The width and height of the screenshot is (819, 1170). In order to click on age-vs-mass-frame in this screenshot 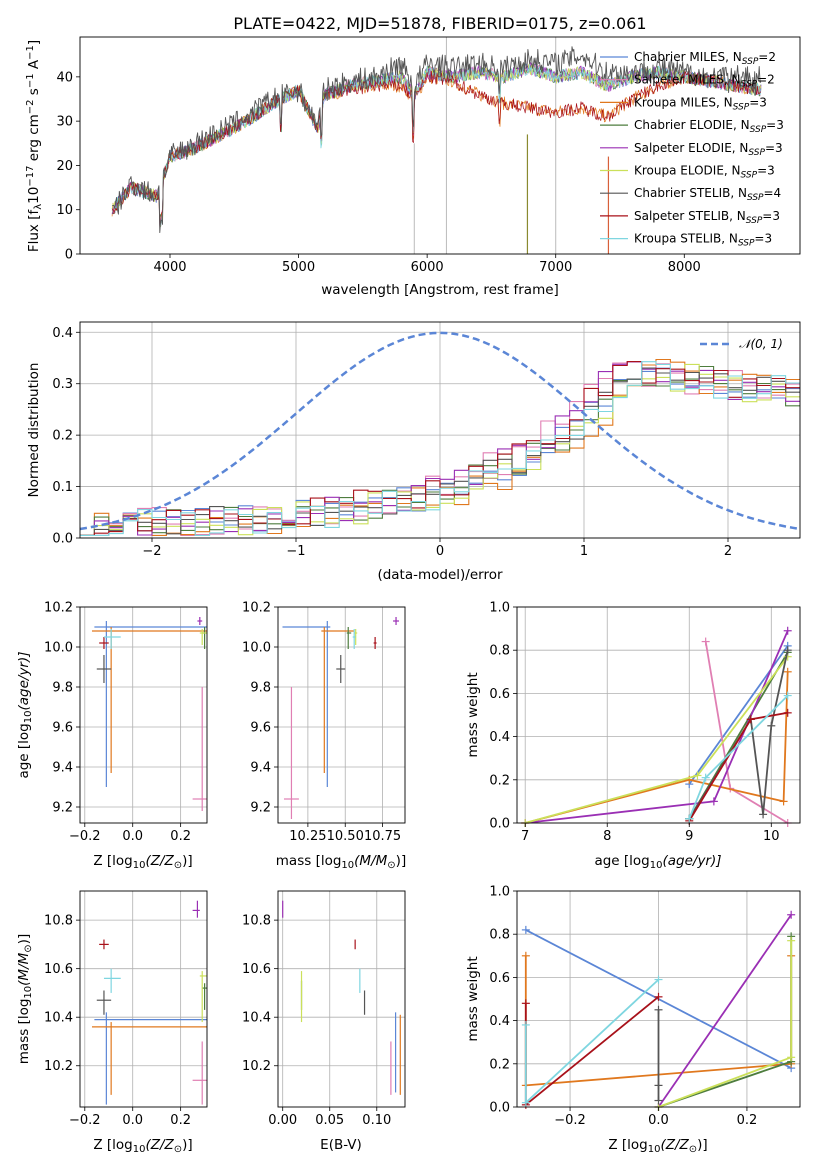, I will do `click(341, 715)`.